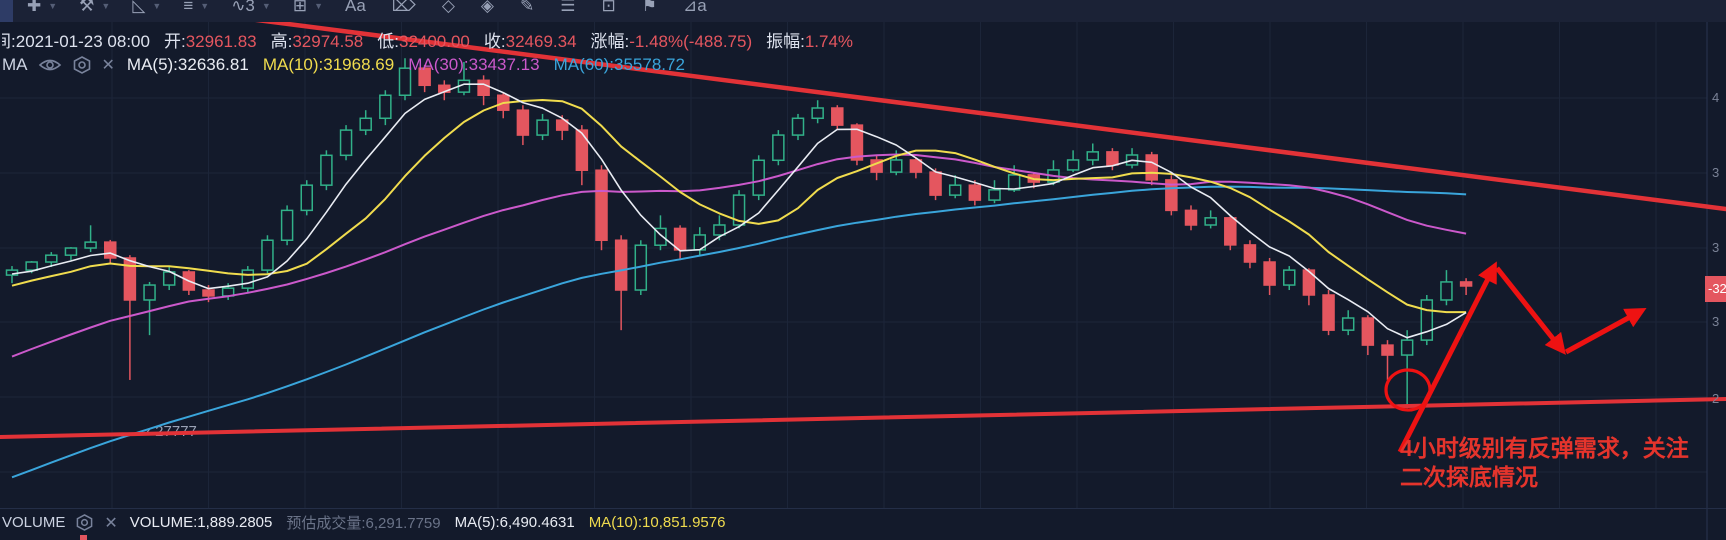 Image resolution: width=1726 pixels, height=540 pixels. I want to click on ma30-value: MA(30):33437.13, so click(474, 64).